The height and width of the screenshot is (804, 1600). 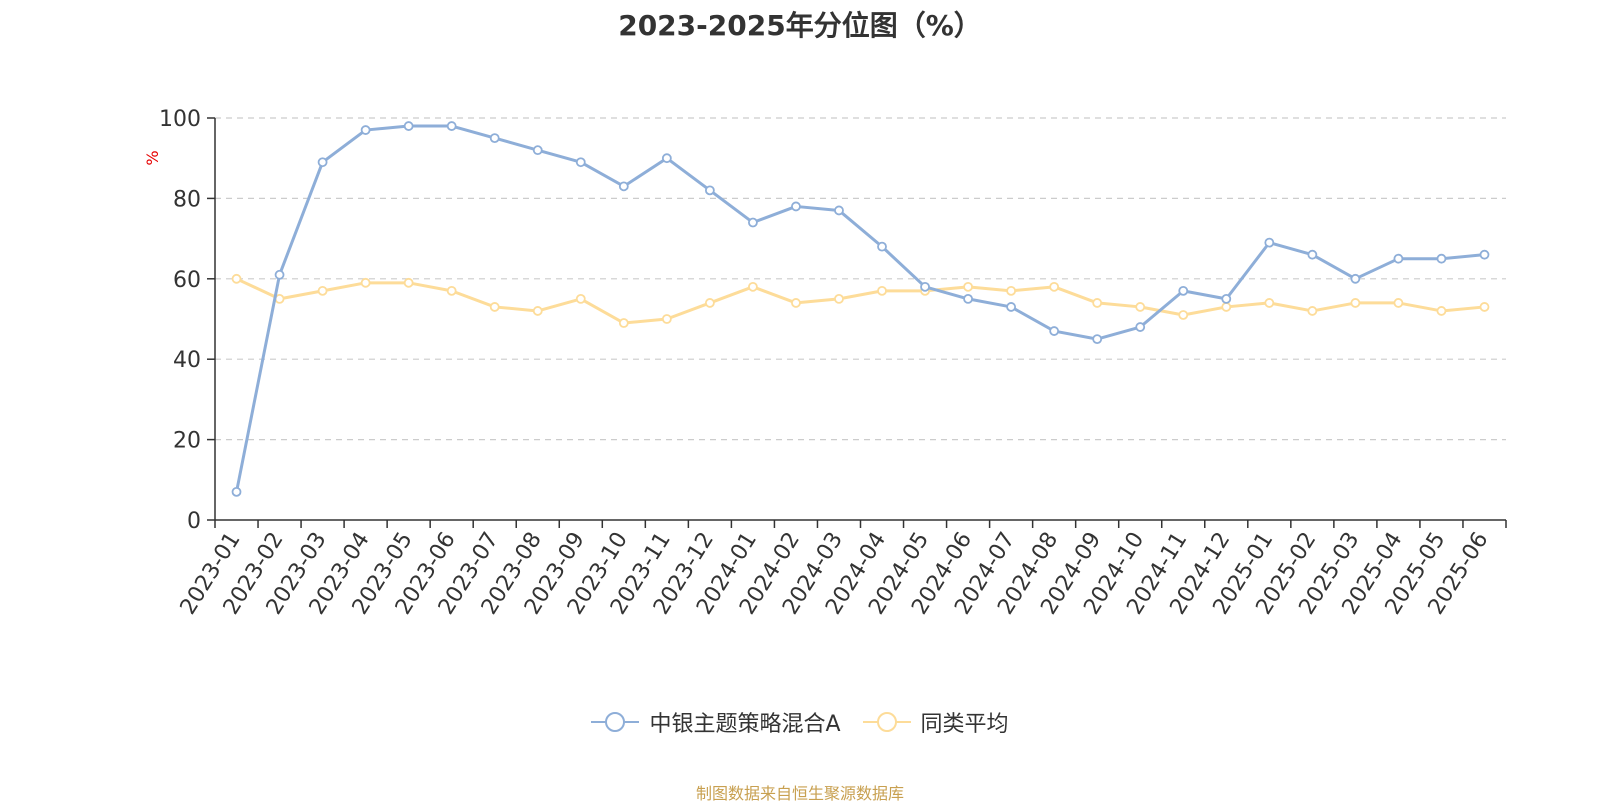 I want to click on legend-item-series-2: 同类平均, so click(x=935, y=722).